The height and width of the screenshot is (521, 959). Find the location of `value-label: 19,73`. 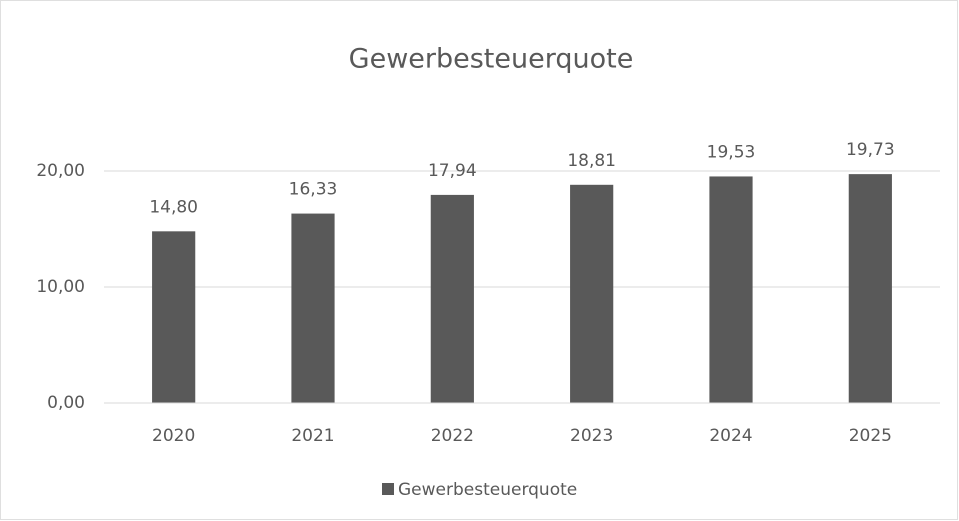

value-label: 19,73 is located at coordinates (870, 150).